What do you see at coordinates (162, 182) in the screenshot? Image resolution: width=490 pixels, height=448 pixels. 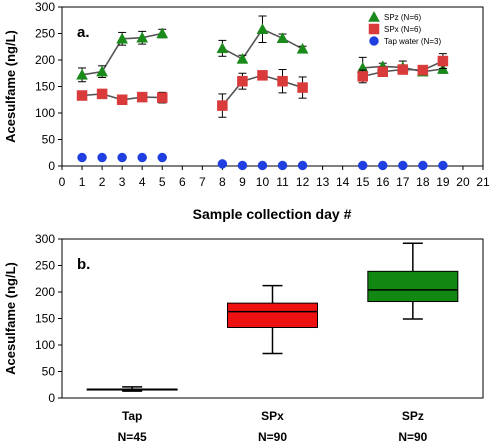 I see `x-tick-label: 5` at bounding box center [162, 182].